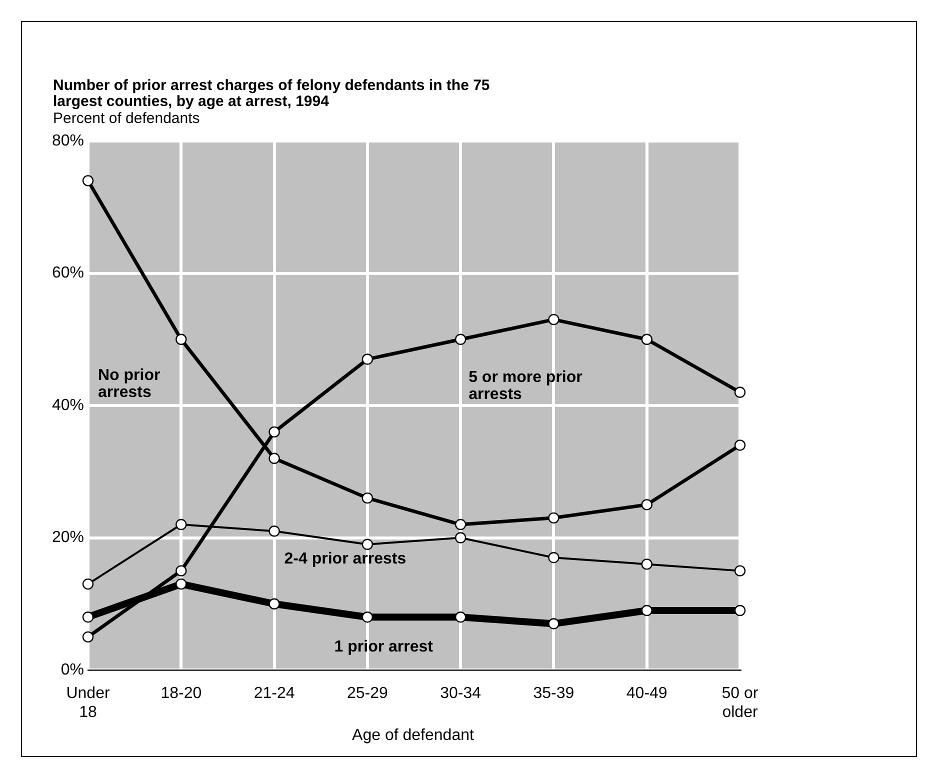 The height and width of the screenshot is (778, 945). Describe the element at coordinates (68, 405) in the screenshot. I see `y-tick-label: 40%` at that location.